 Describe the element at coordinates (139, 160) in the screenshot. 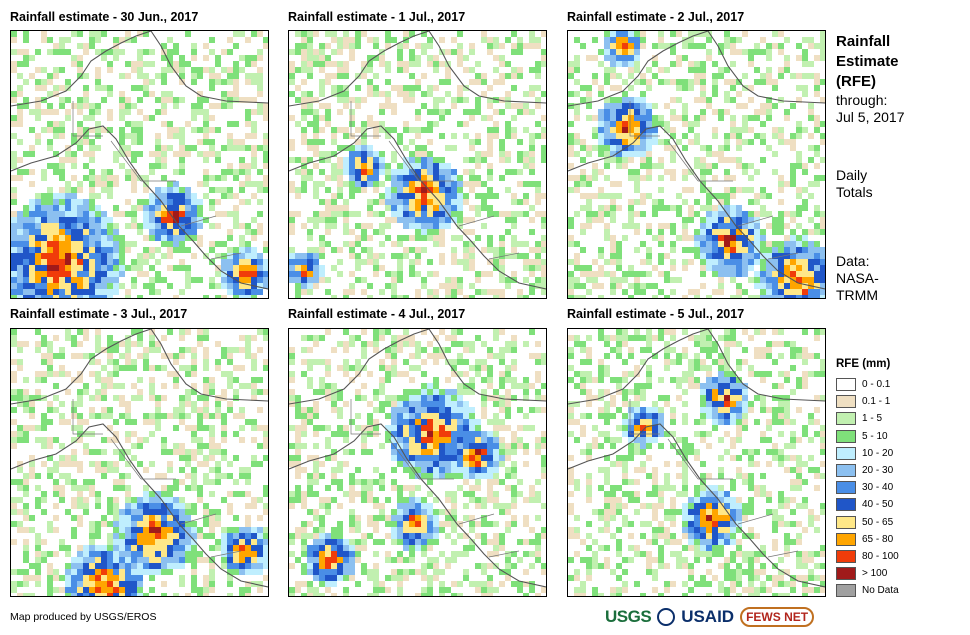

I see `coastline` at that location.